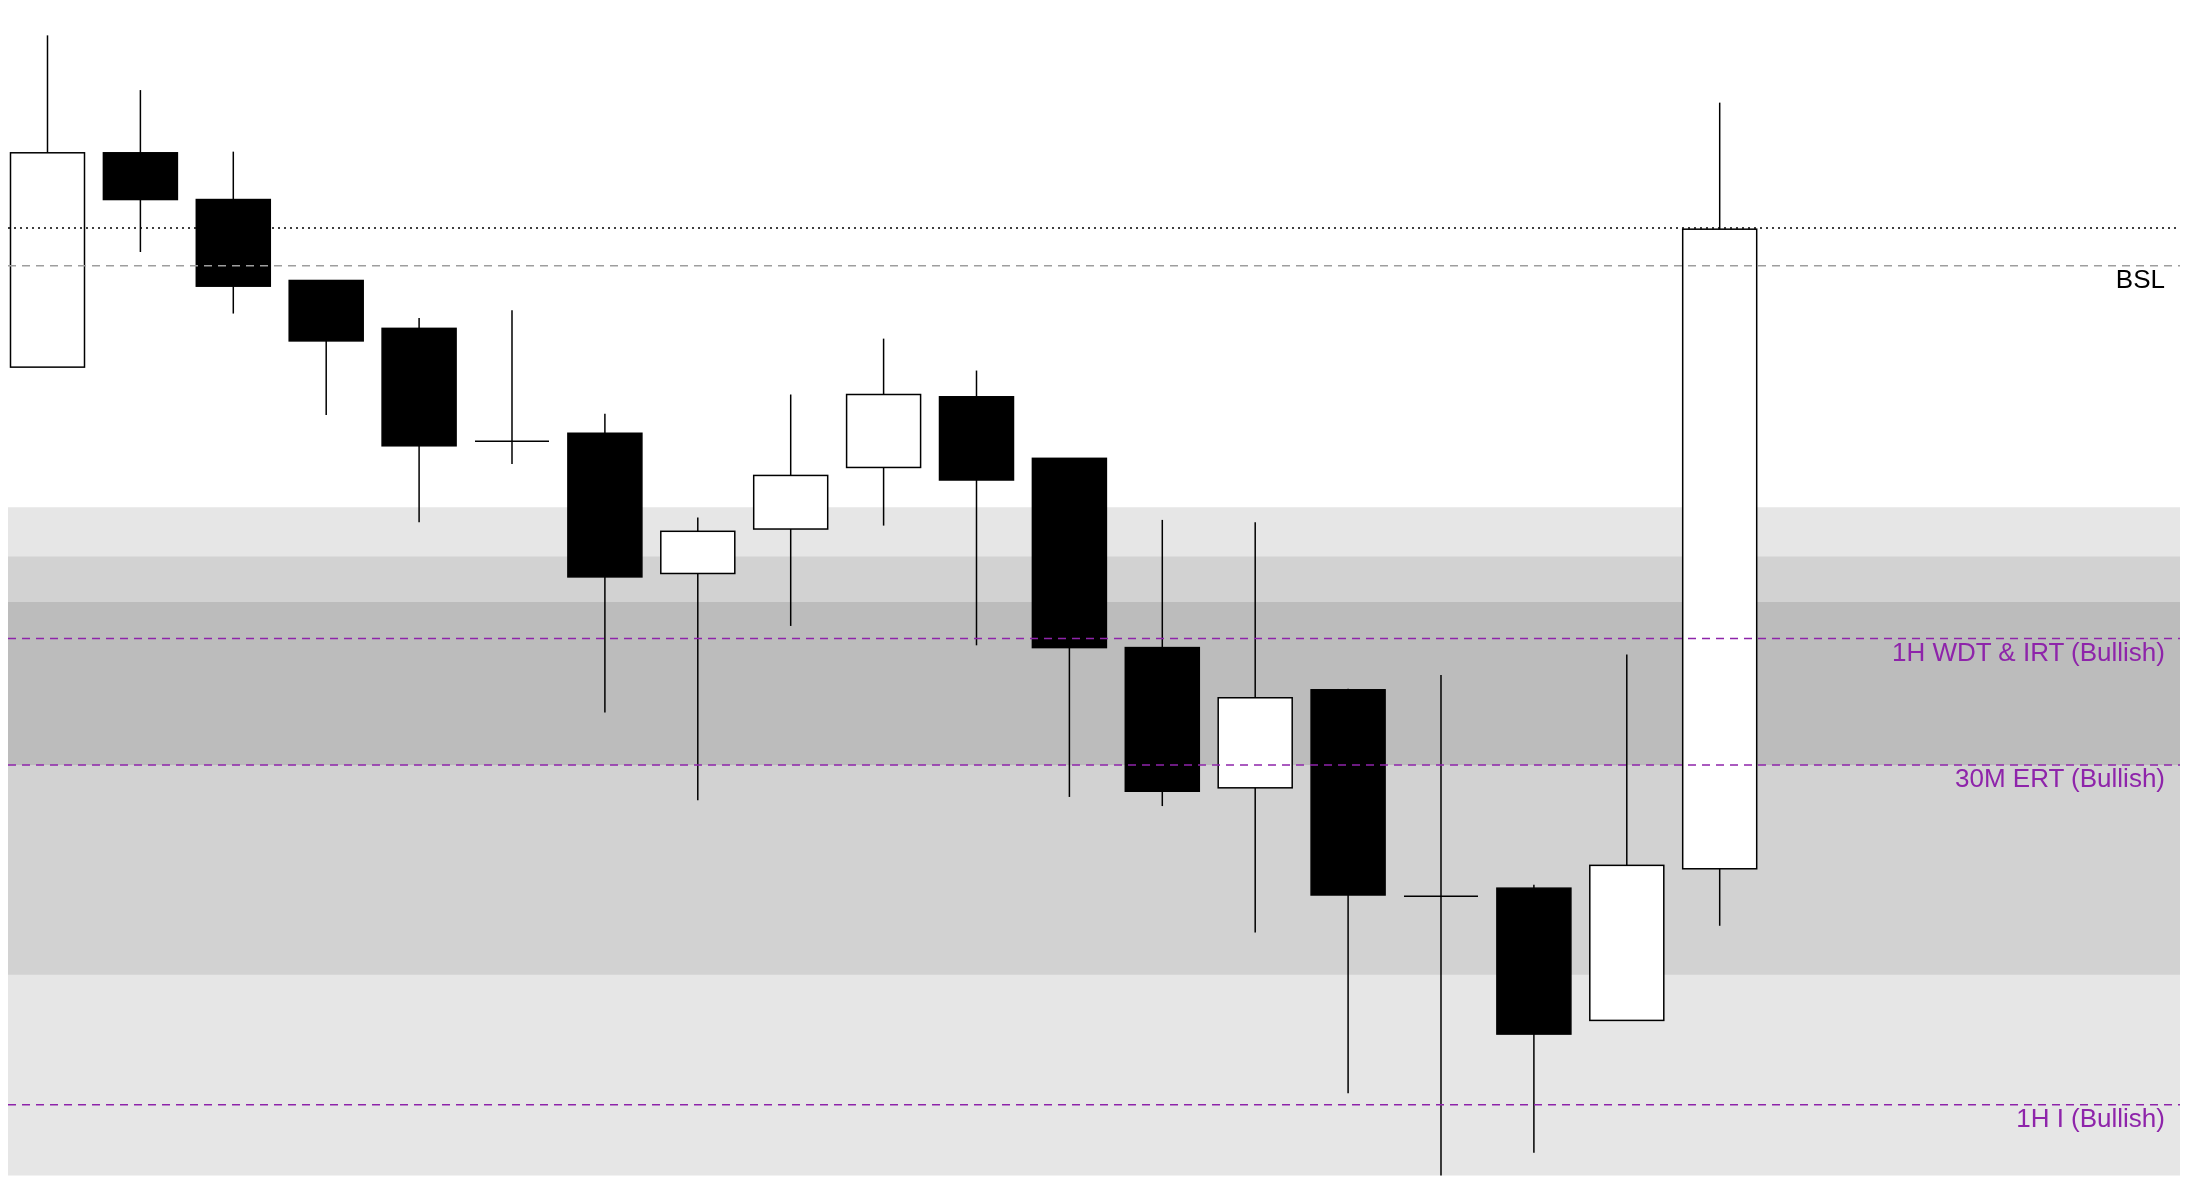 Image resolution: width=2188 pixels, height=1196 pixels. What do you see at coordinates (2028, 651) in the screenshot?
I see `ref-line-label: 1H WDT & IRT (Bullish)` at bounding box center [2028, 651].